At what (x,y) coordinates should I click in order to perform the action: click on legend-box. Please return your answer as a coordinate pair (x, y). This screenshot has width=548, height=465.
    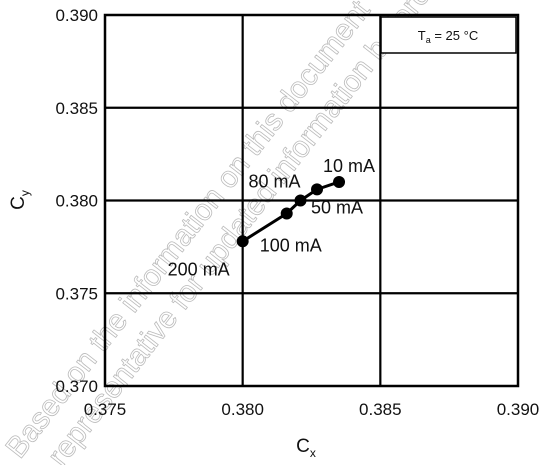
    Looking at the image, I should click on (448, 35).